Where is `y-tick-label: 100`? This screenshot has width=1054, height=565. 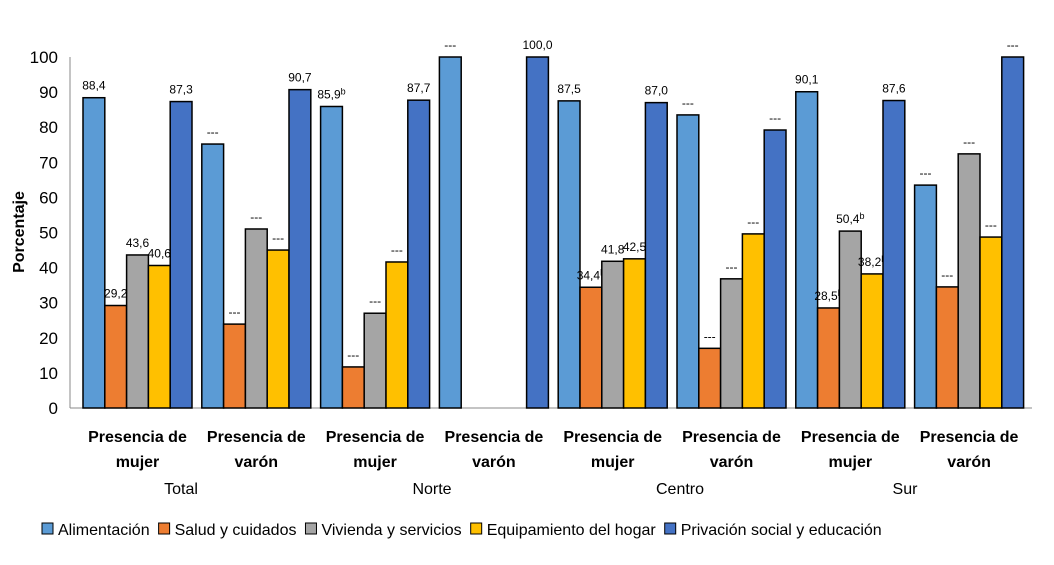
y-tick-label: 100 is located at coordinates (44, 57).